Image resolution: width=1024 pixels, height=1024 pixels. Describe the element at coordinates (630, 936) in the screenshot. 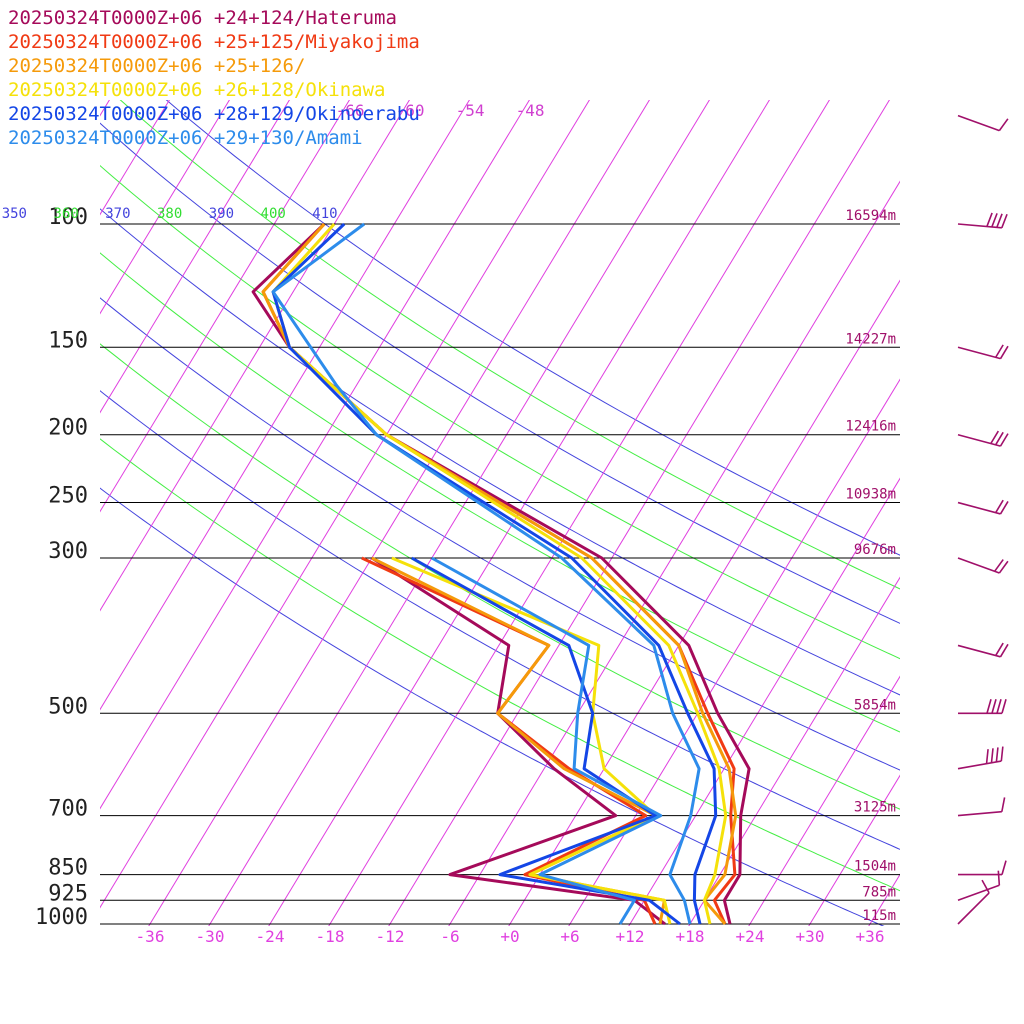

I see `x-tick-label: +12` at that location.